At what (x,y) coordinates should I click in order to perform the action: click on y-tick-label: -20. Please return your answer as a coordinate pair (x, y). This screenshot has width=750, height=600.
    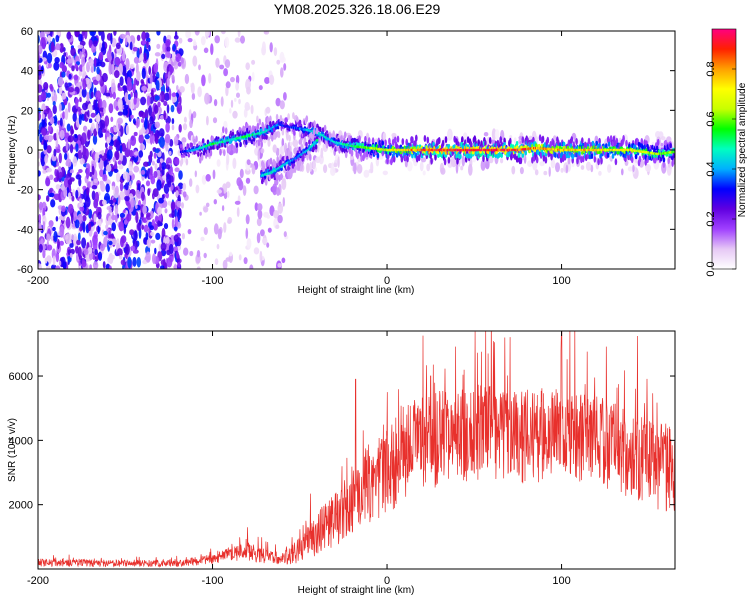
    Looking at the image, I should click on (25, 191).